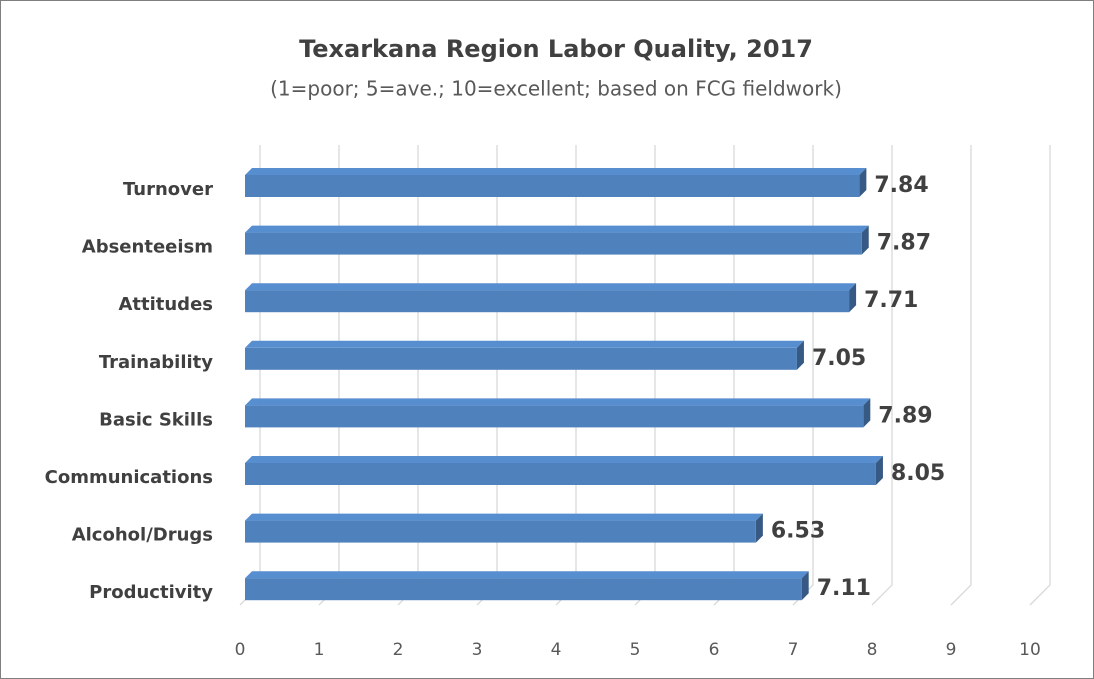 The width and height of the screenshot is (1094, 679). What do you see at coordinates (556, 49) in the screenshot?
I see `chart-title: Texarkana Region Labor Quality, 2017` at bounding box center [556, 49].